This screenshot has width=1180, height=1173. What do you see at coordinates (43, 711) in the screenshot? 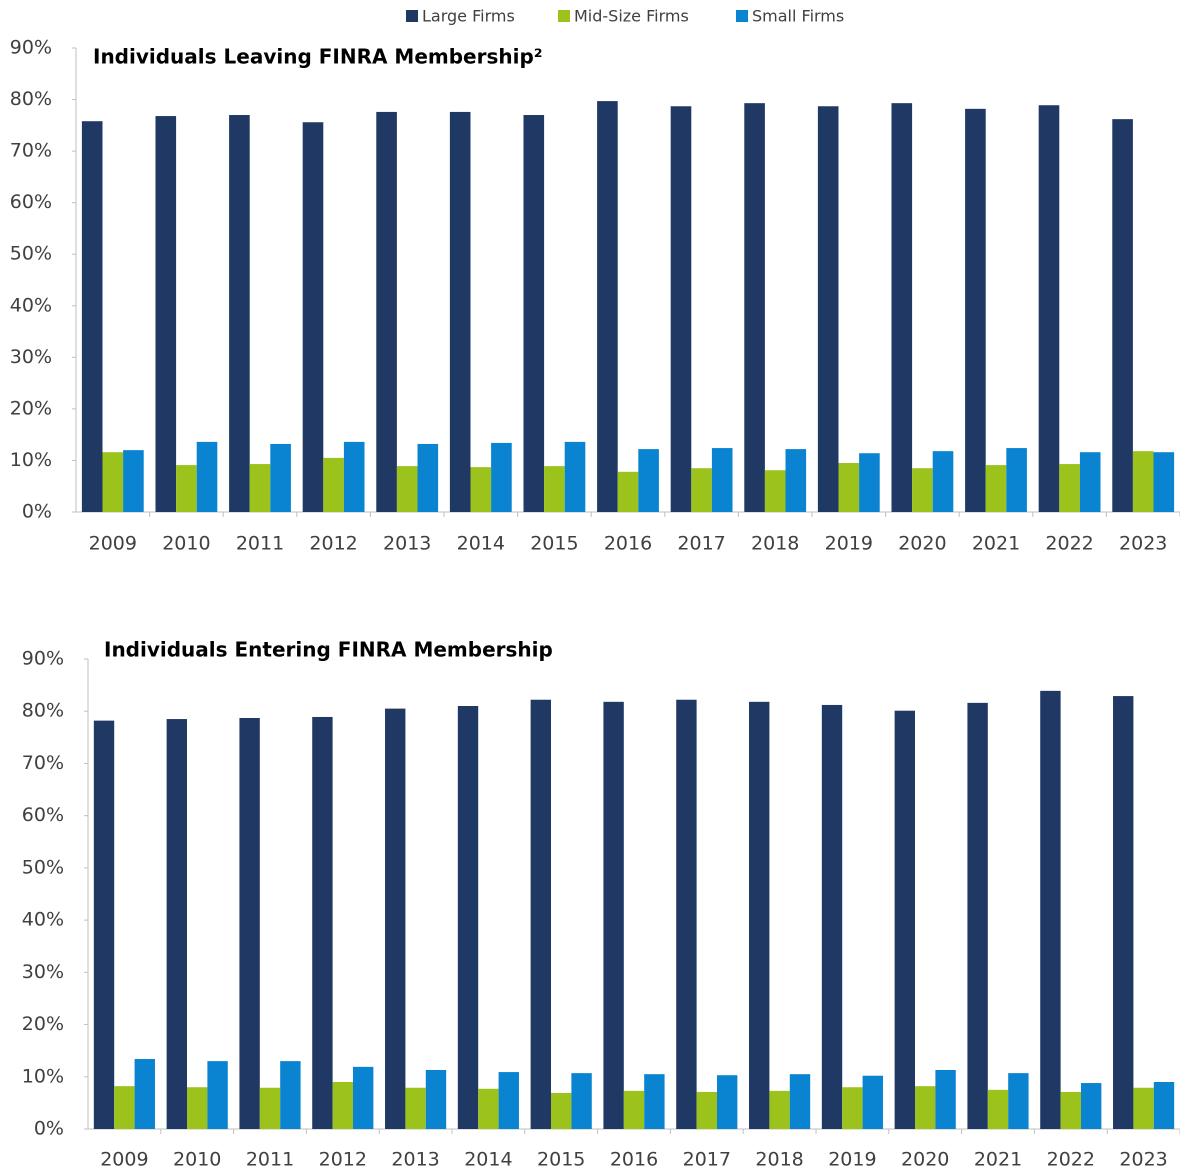
I see `y-tick-label: 80%` at bounding box center [43, 711].